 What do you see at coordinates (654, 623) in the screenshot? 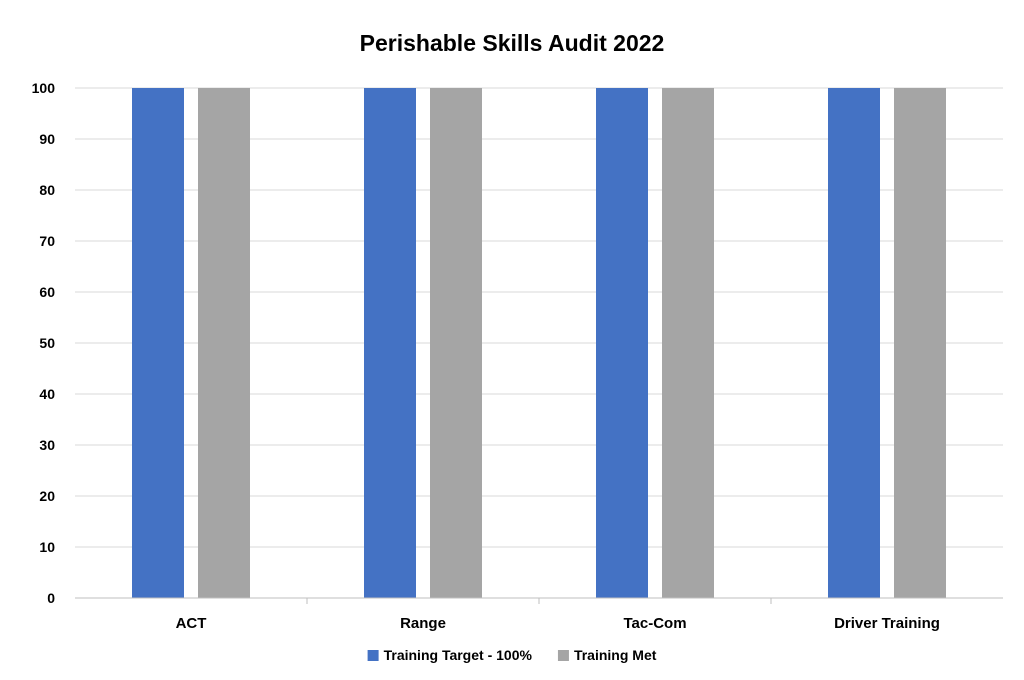
I see `x-tick-label-tac-com: Tac-Com` at bounding box center [654, 623].